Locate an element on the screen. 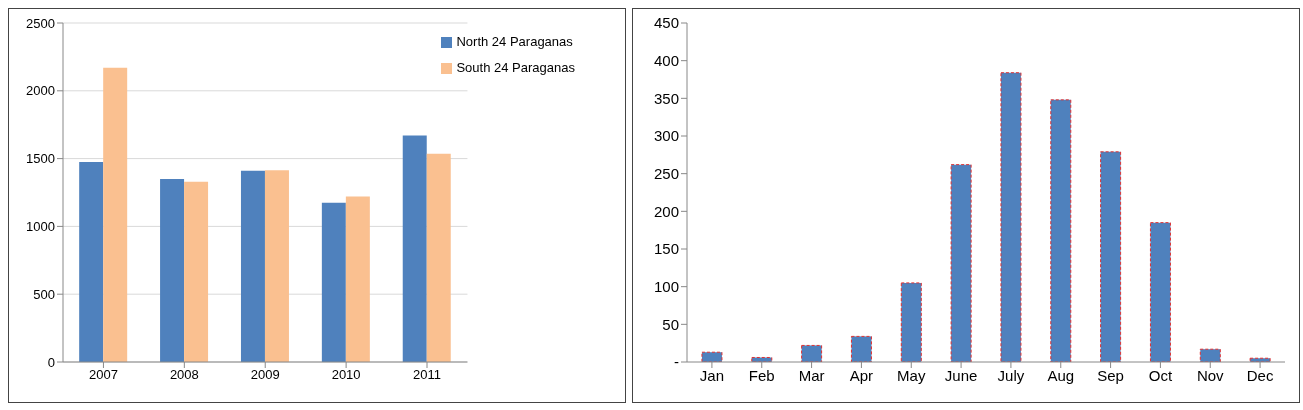 This screenshot has width=1303, height=410. y-tick-label: 200 is located at coordinates (666, 211).